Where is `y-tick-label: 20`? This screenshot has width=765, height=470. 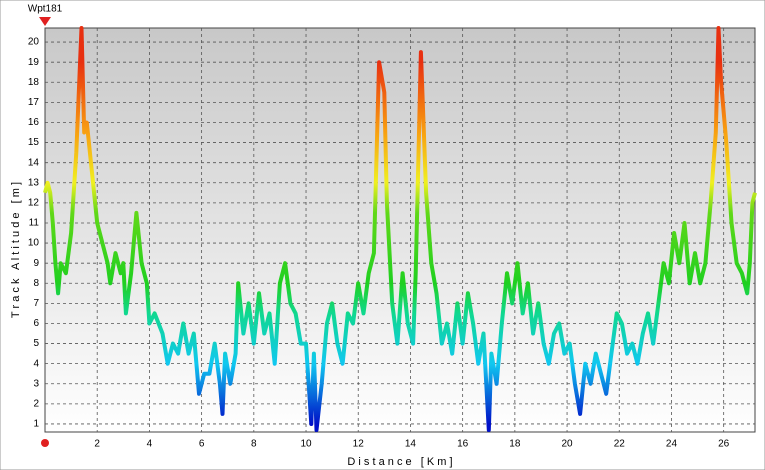
y-tick-label: 20 is located at coordinates (34, 42).